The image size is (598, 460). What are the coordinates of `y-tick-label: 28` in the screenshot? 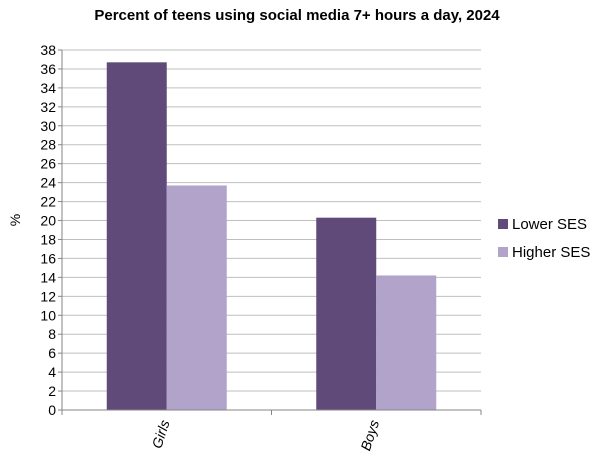 It's located at (48, 145).